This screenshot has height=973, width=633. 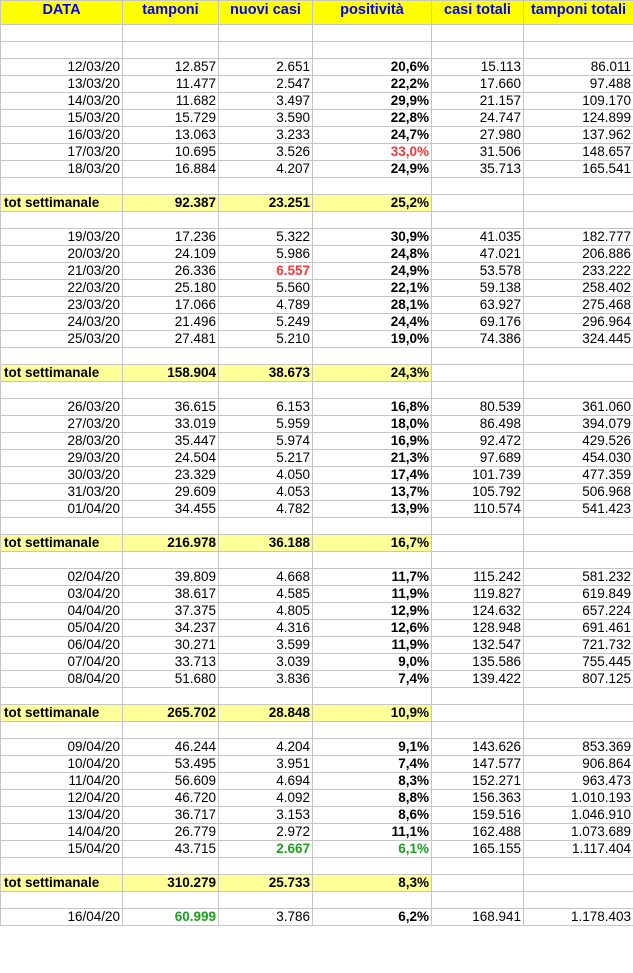 I want to click on cell-tamponi-totali: 755.445, so click(x=578, y=662).